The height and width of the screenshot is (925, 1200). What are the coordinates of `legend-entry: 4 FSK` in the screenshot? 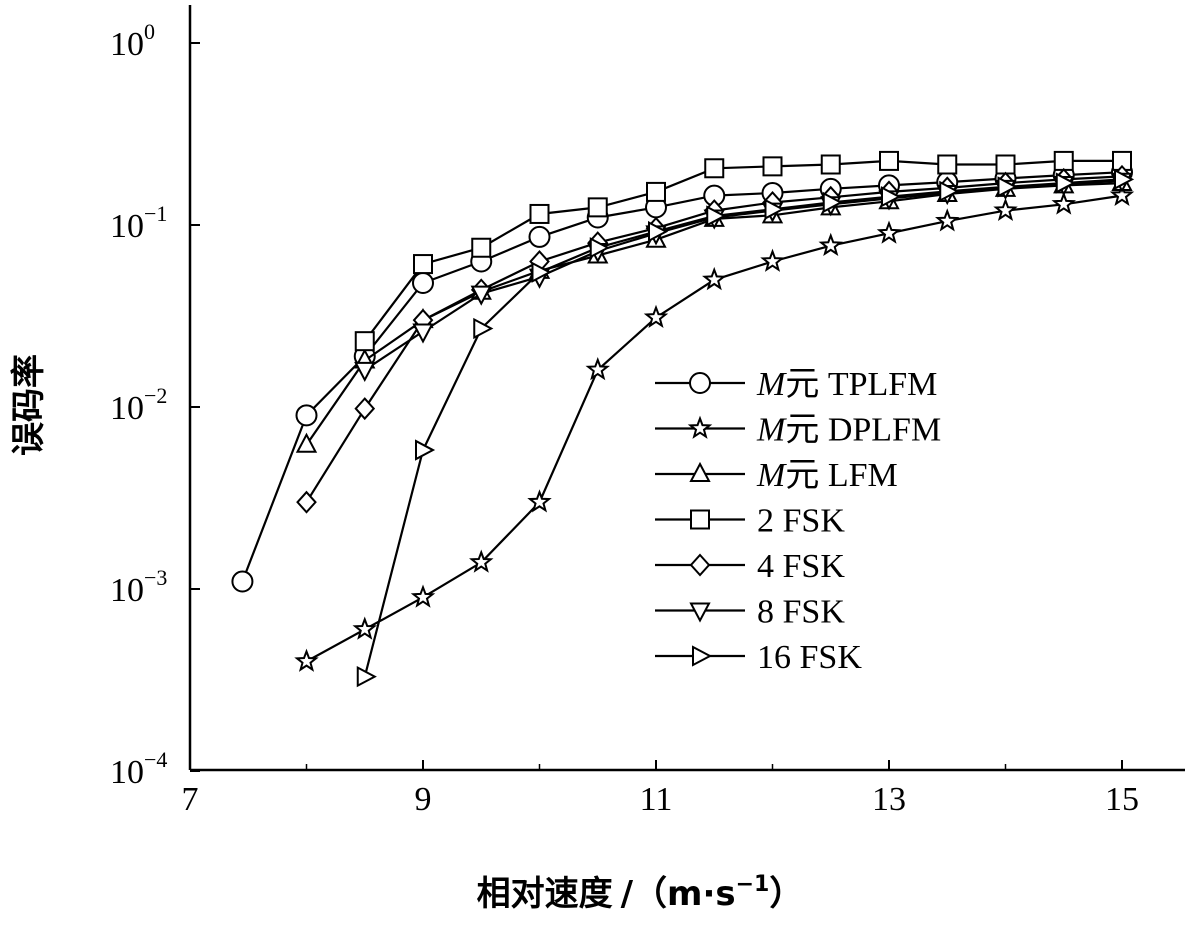 It's located at (750, 566).